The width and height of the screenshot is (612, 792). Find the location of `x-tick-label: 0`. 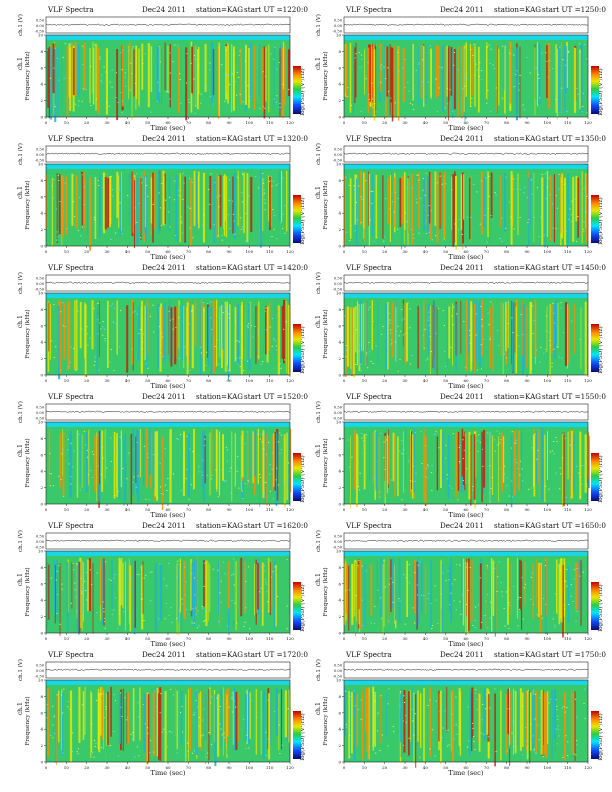

x-tick-label: 0 is located at coordinates (46, 251).